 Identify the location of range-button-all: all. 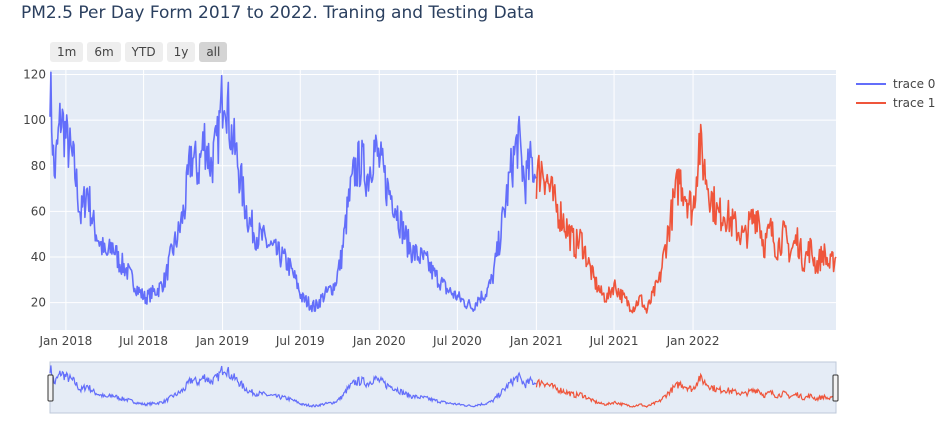
(213, 52).